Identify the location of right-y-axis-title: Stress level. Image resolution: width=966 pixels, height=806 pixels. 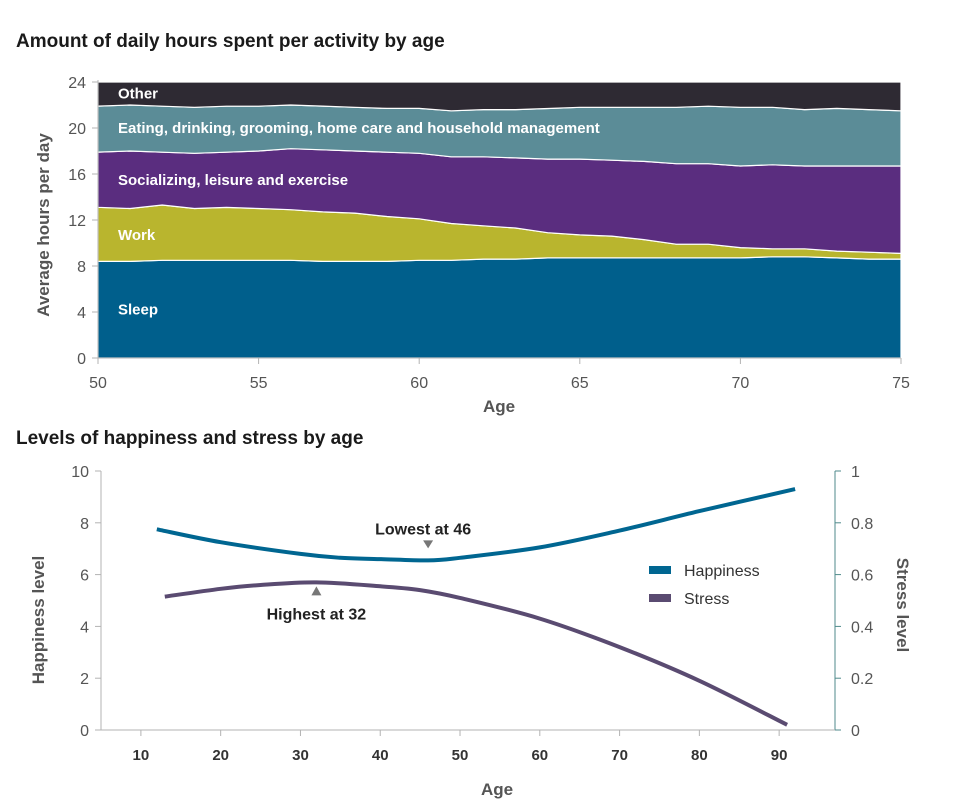
(902, 605).